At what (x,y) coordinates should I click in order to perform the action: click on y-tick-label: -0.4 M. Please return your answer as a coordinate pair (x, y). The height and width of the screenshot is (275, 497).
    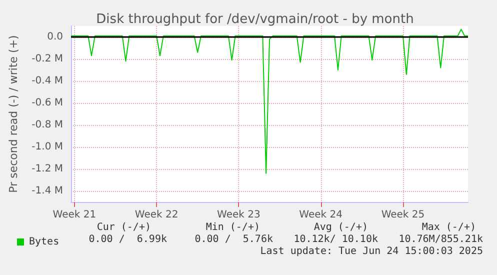
    Looking at the image, I should click on (47, 81).